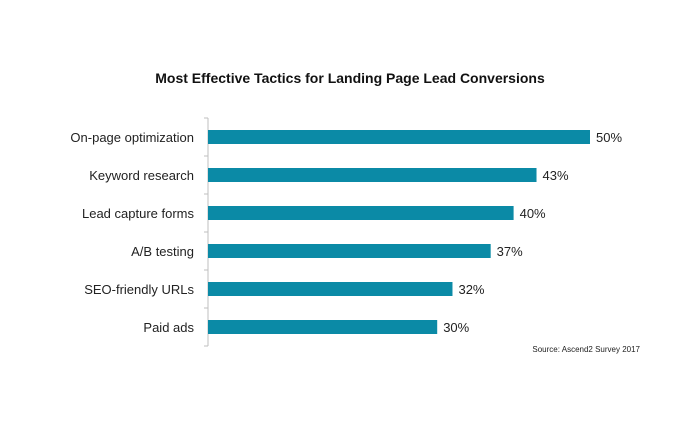  I want to click on value-label: 37%, so click(510, 251).